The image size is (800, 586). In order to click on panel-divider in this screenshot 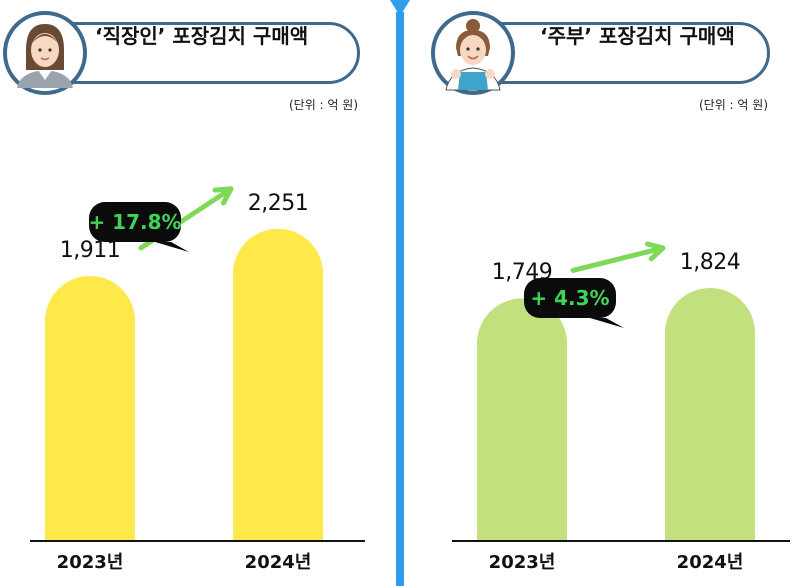, I will do `click(400, 293)`.